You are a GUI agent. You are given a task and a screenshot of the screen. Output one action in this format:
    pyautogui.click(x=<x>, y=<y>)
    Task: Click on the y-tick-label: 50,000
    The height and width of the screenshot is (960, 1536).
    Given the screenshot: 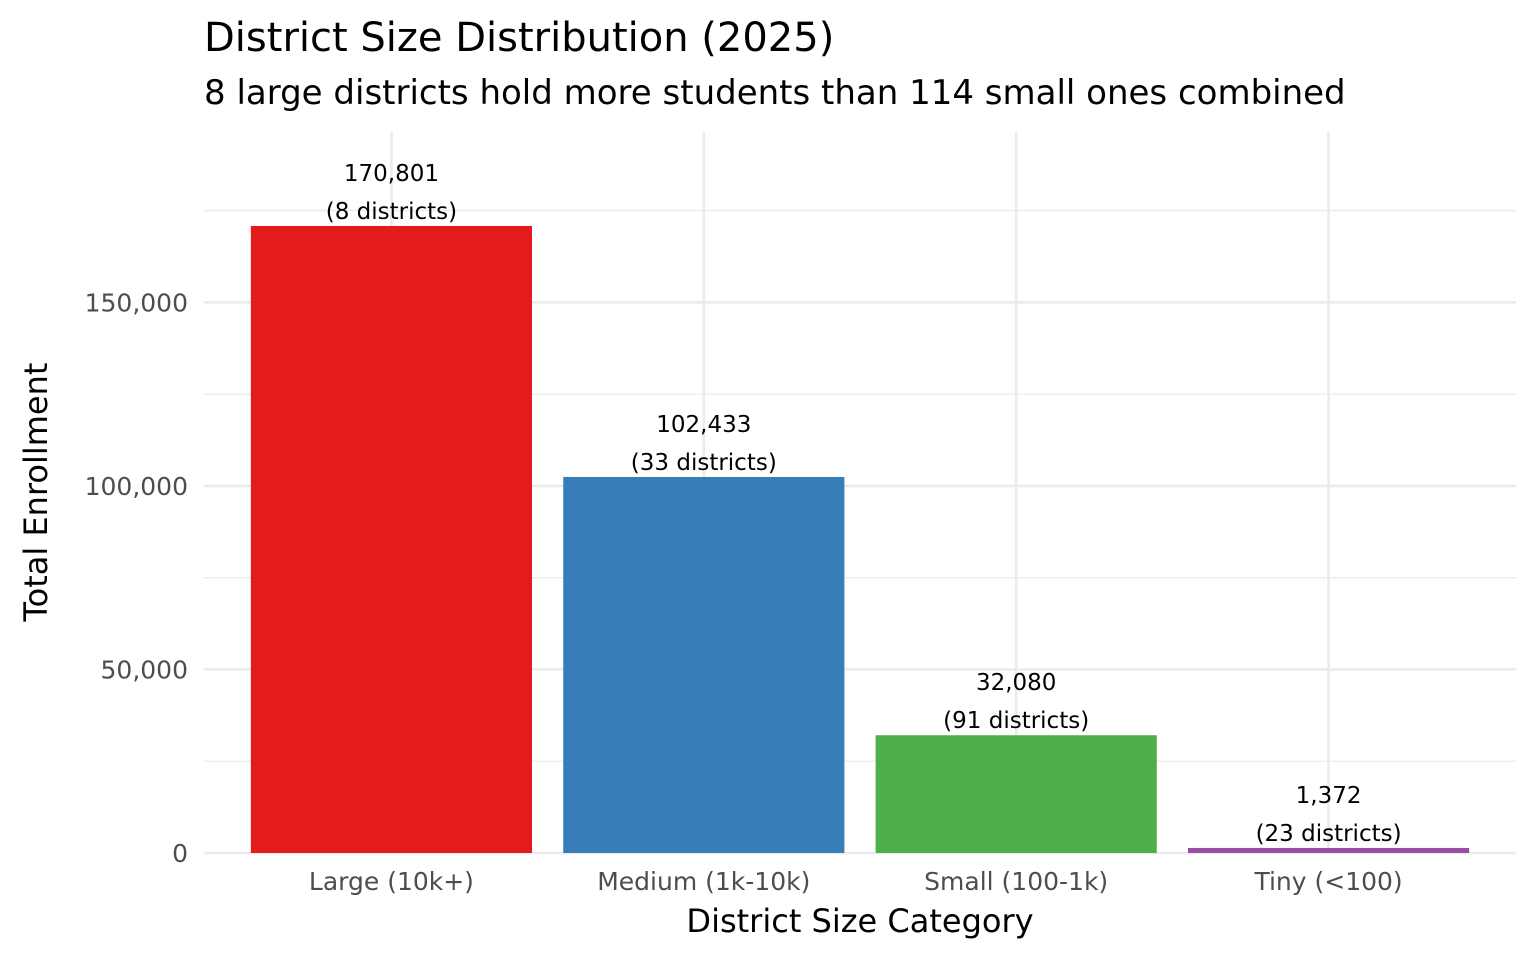 What is the action you would take?
    pyautogui.click(x=144, y=669)
    